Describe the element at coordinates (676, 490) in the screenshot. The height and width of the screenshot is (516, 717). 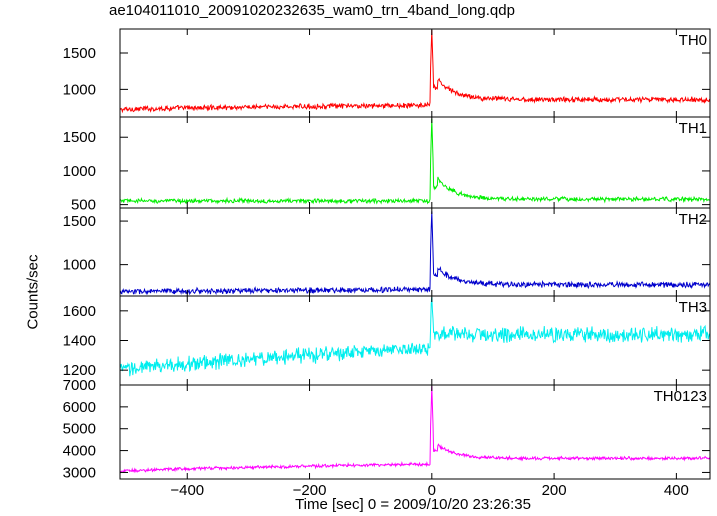
I see `x-tick-label: 400` at that location.